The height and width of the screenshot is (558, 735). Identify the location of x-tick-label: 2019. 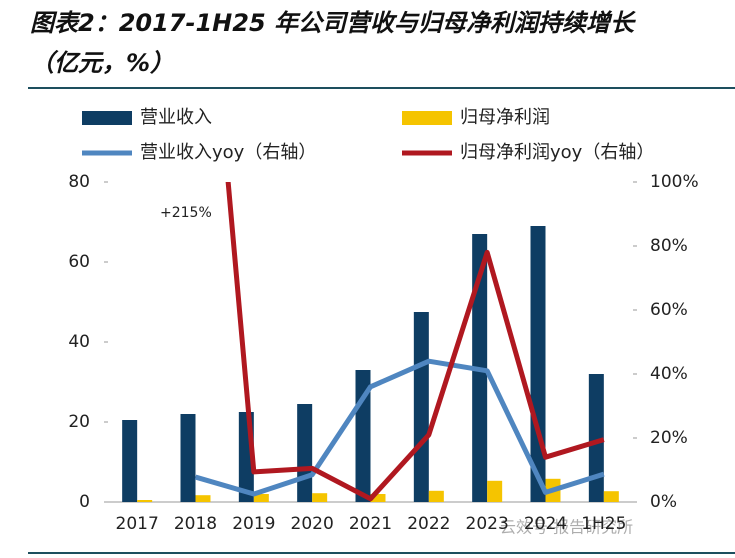
(253, 524).